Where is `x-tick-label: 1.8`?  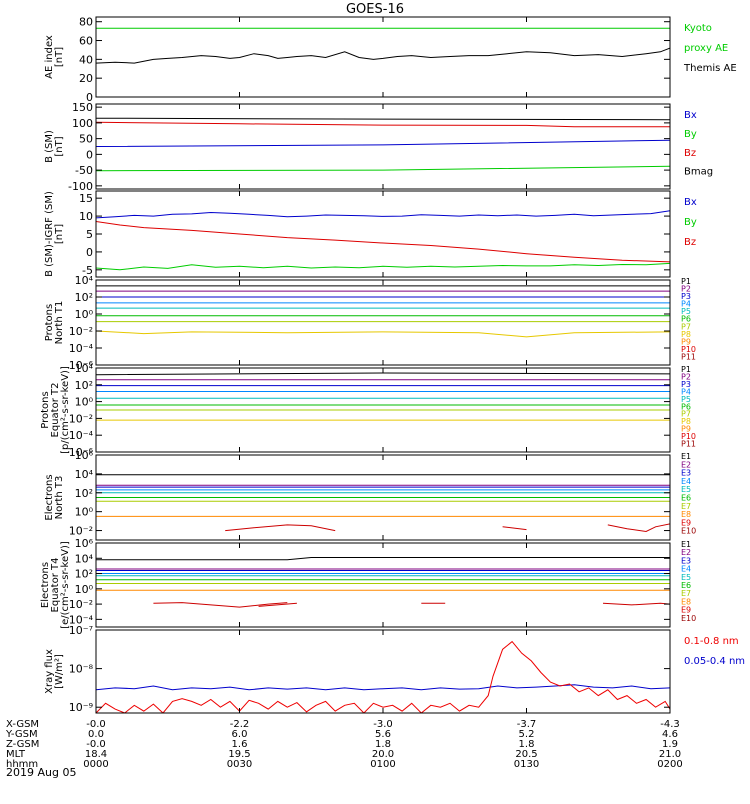 x-tick-label: 1.8 is located at coordinates (527, 744).